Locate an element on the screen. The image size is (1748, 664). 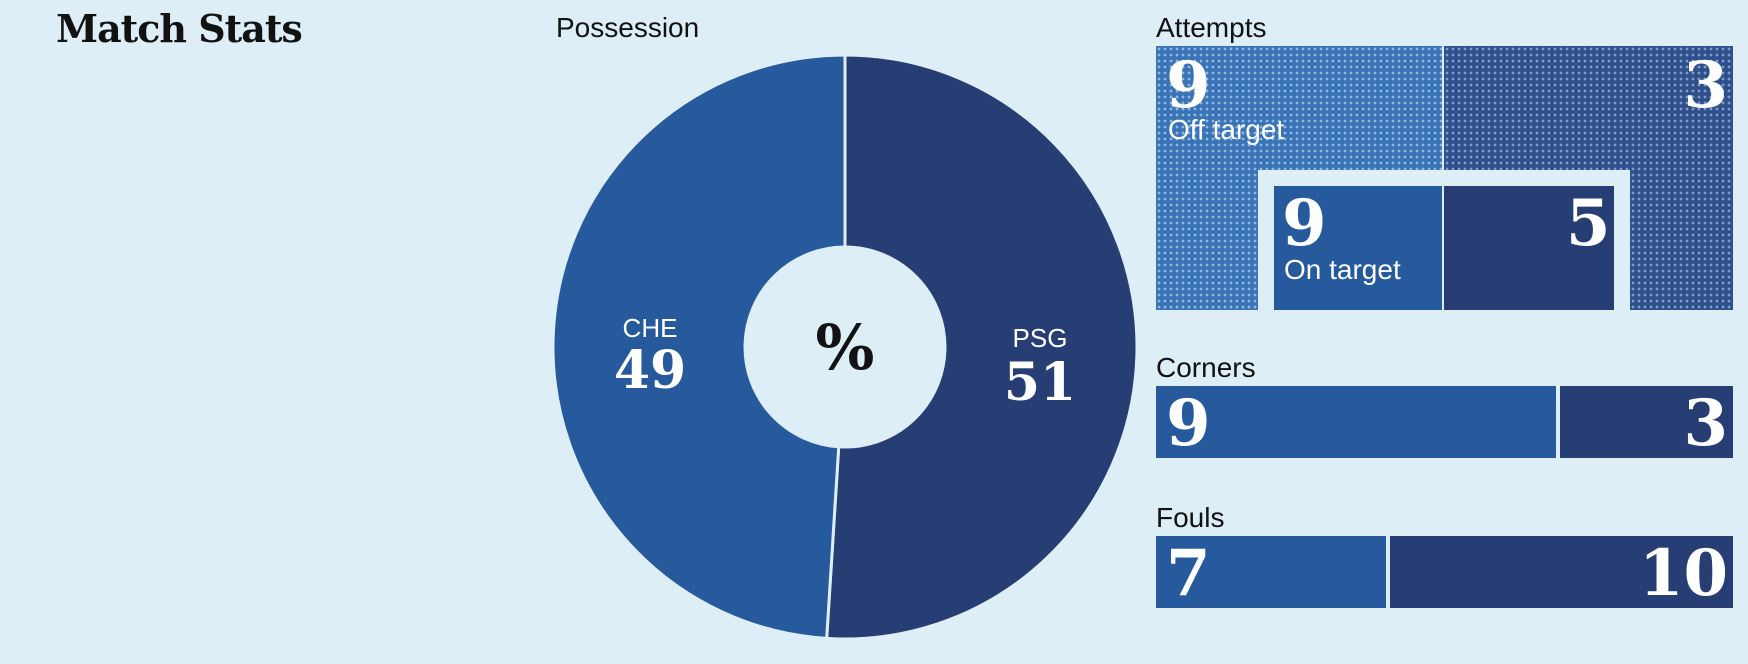
possession-psg-value: 51 is located at coordinates (1040, 382).